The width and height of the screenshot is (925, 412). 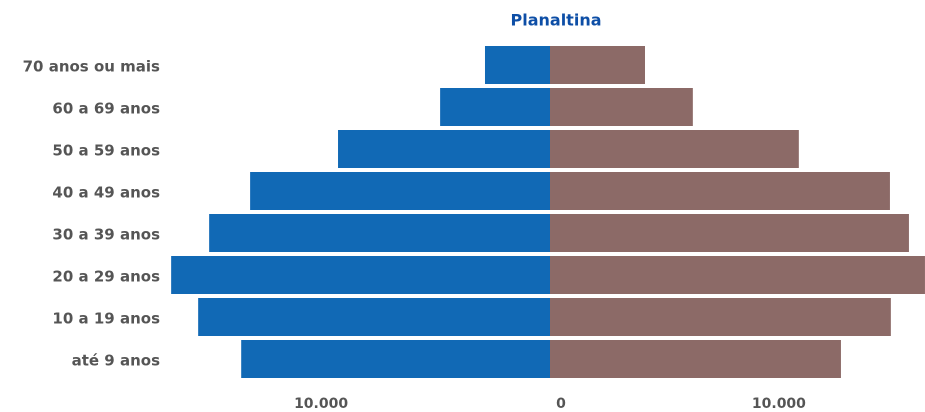 What do you see at coordinates (106, 319) in the screenshot?
I see `category-label: 10 a 19 anos` at bounding box center [106, 319].